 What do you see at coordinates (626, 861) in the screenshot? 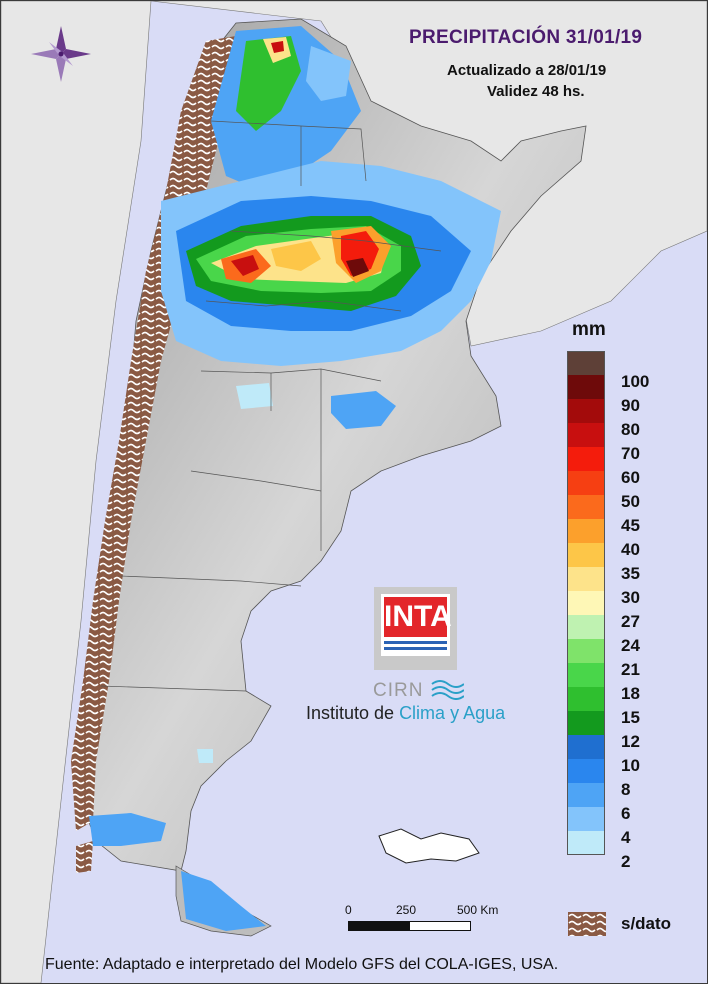
I see `legend-label-2: 2` at bounding box center [626, 861].